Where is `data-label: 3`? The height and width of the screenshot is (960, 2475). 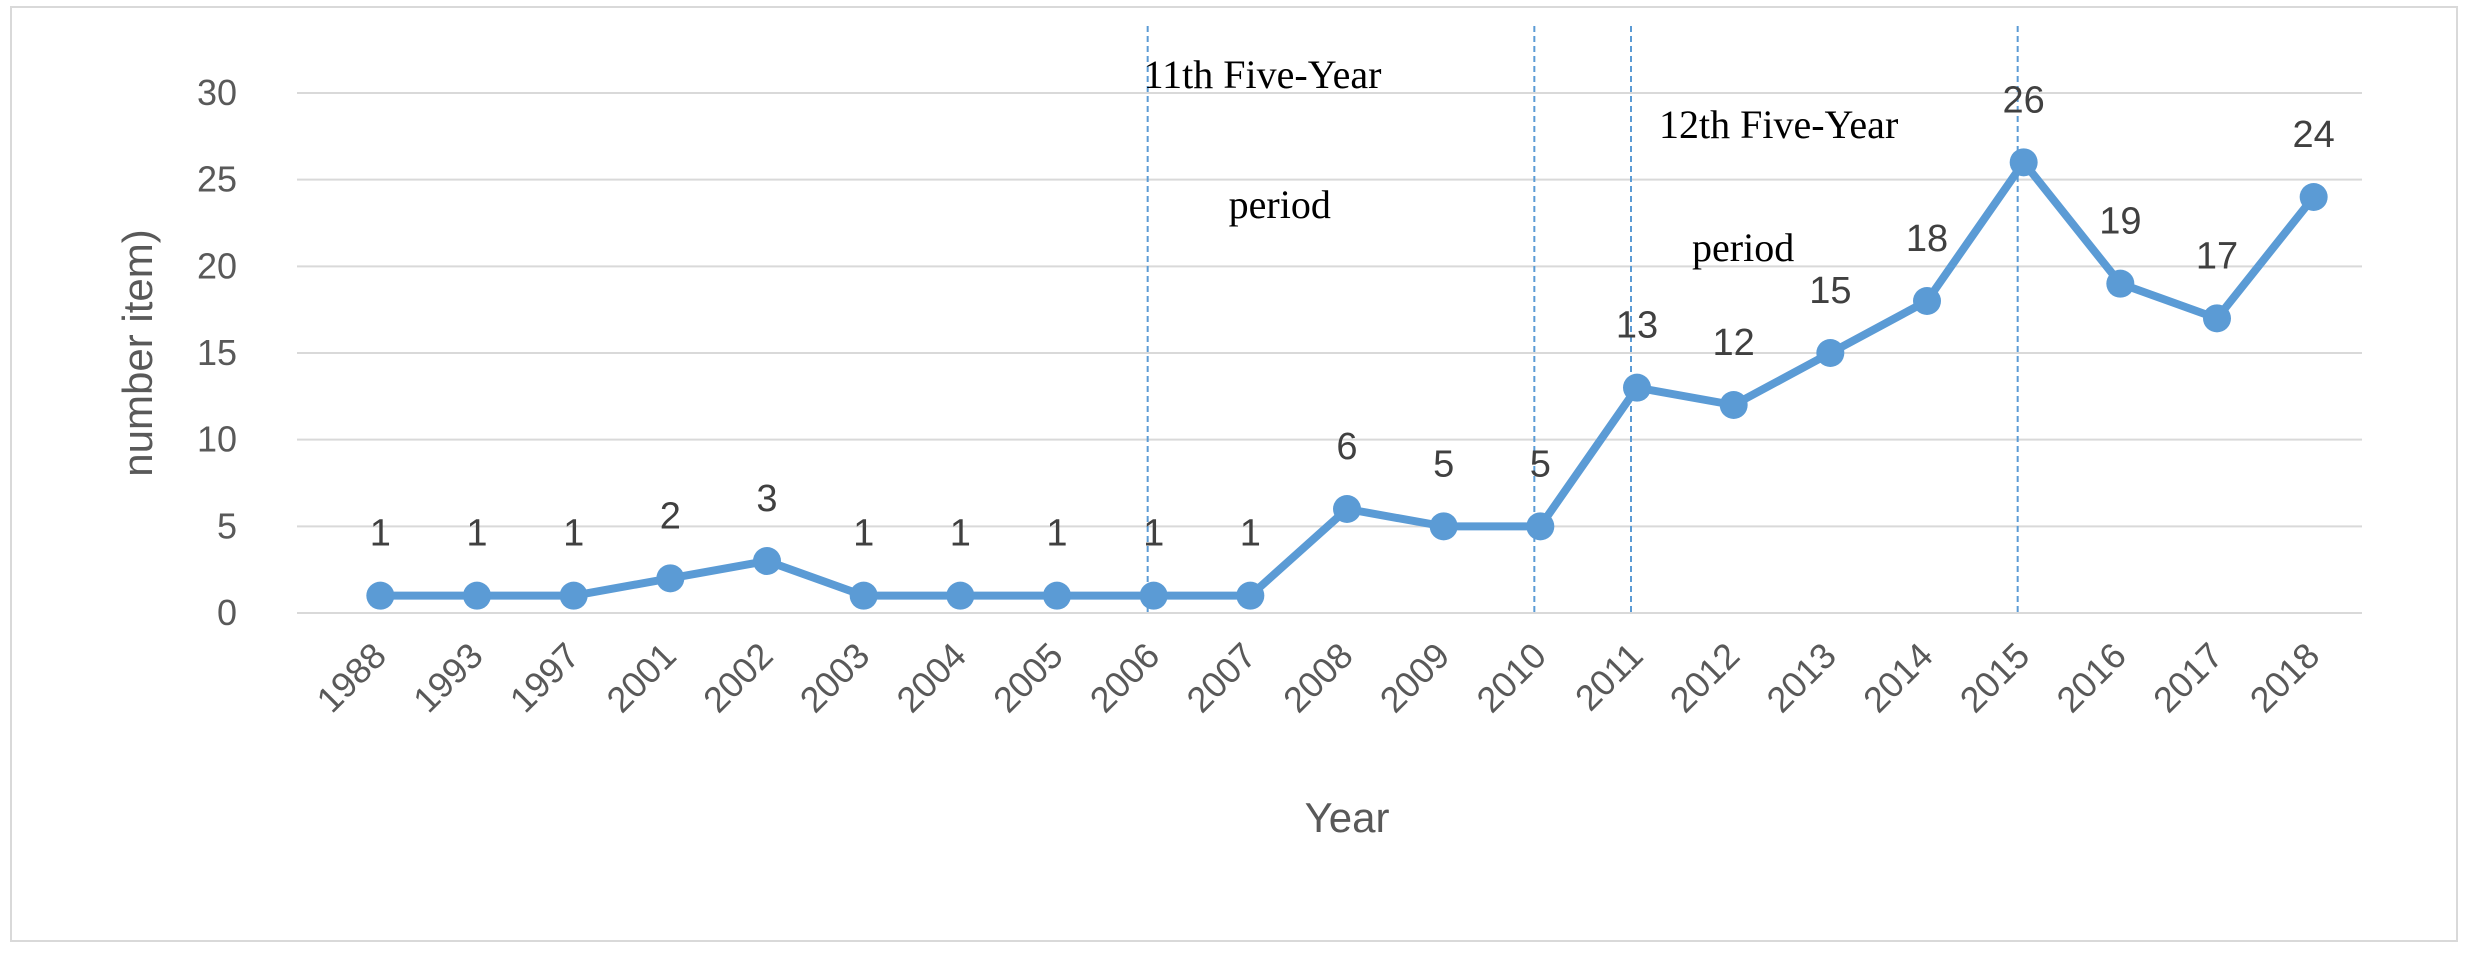
data-label: 3 is located at coordinates (766, 499).